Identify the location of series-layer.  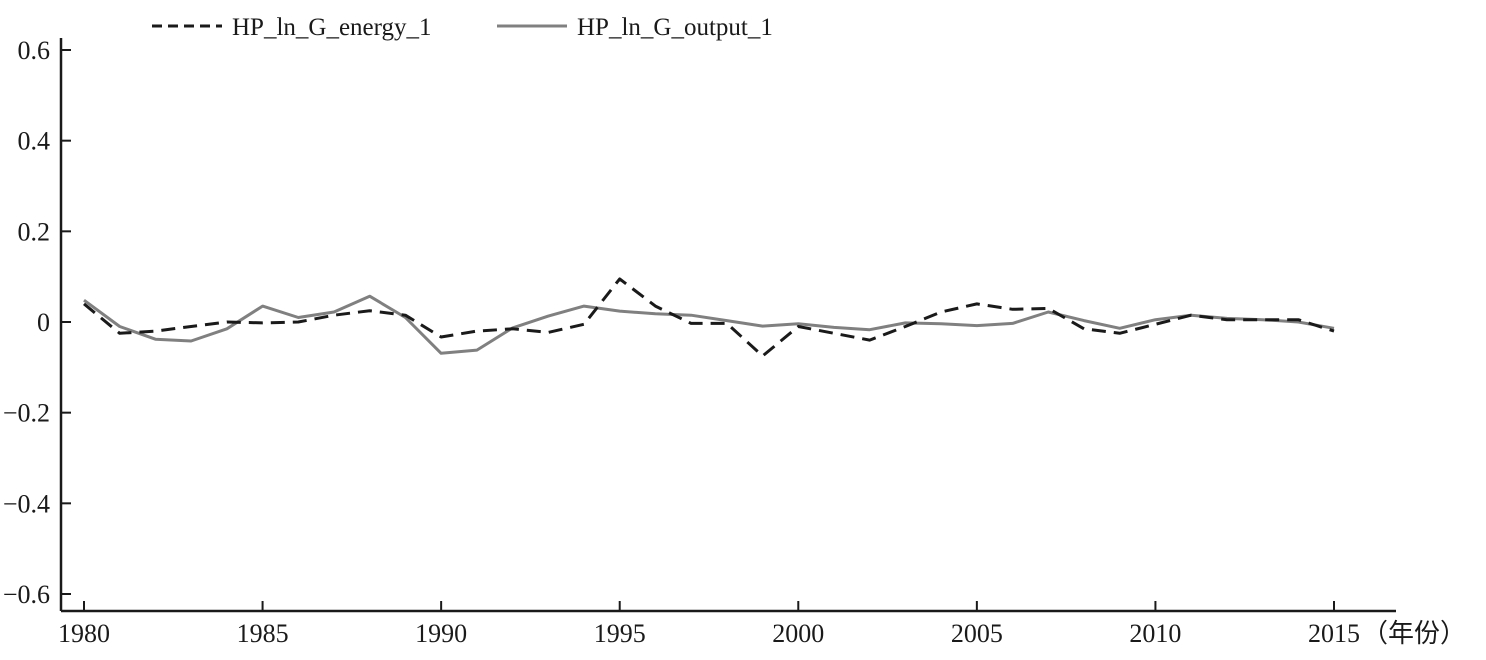
(709, 317).